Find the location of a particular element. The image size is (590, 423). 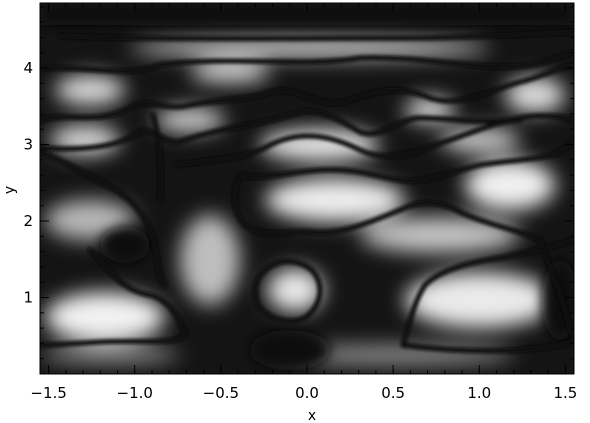

x-axis-label: x is located at coordinates (312, 415).